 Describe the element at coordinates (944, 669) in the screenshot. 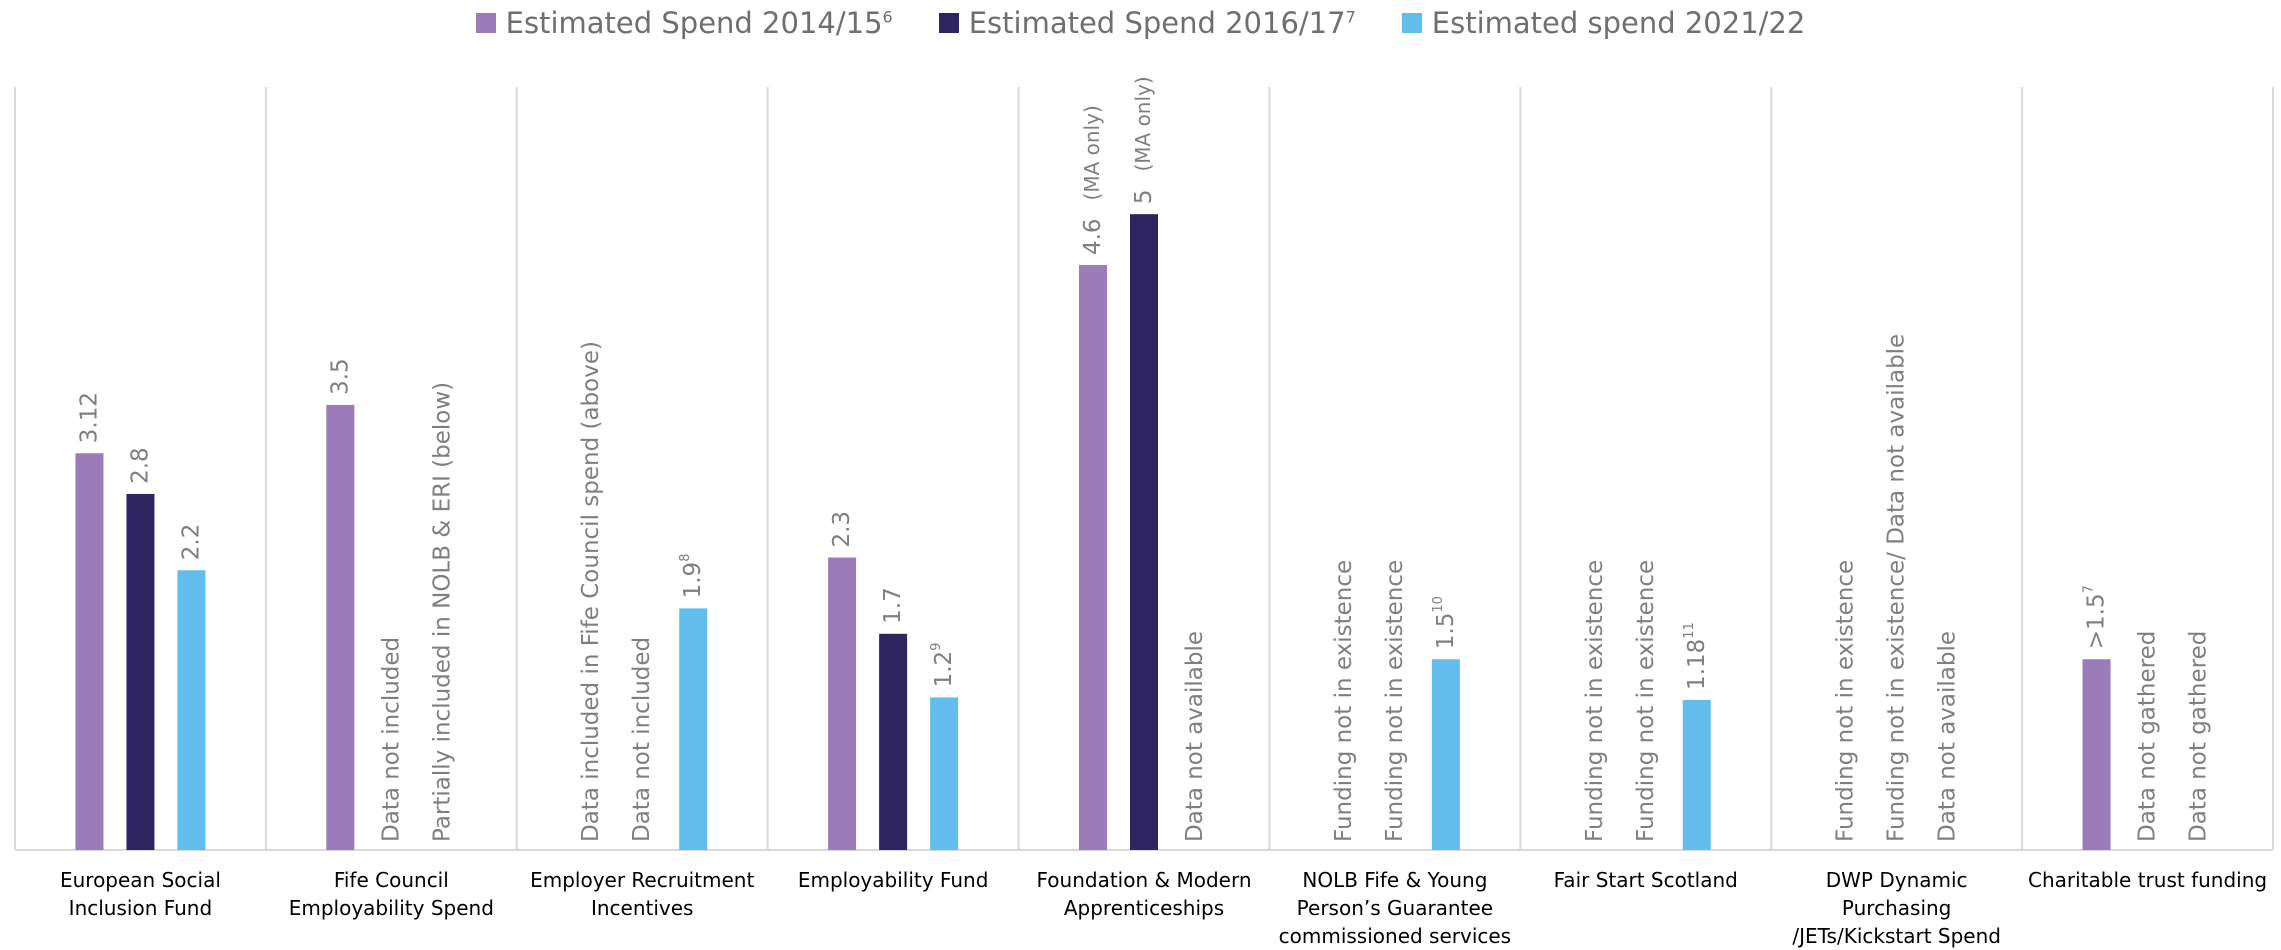

I see `data-label-text: 1.2` at that location.